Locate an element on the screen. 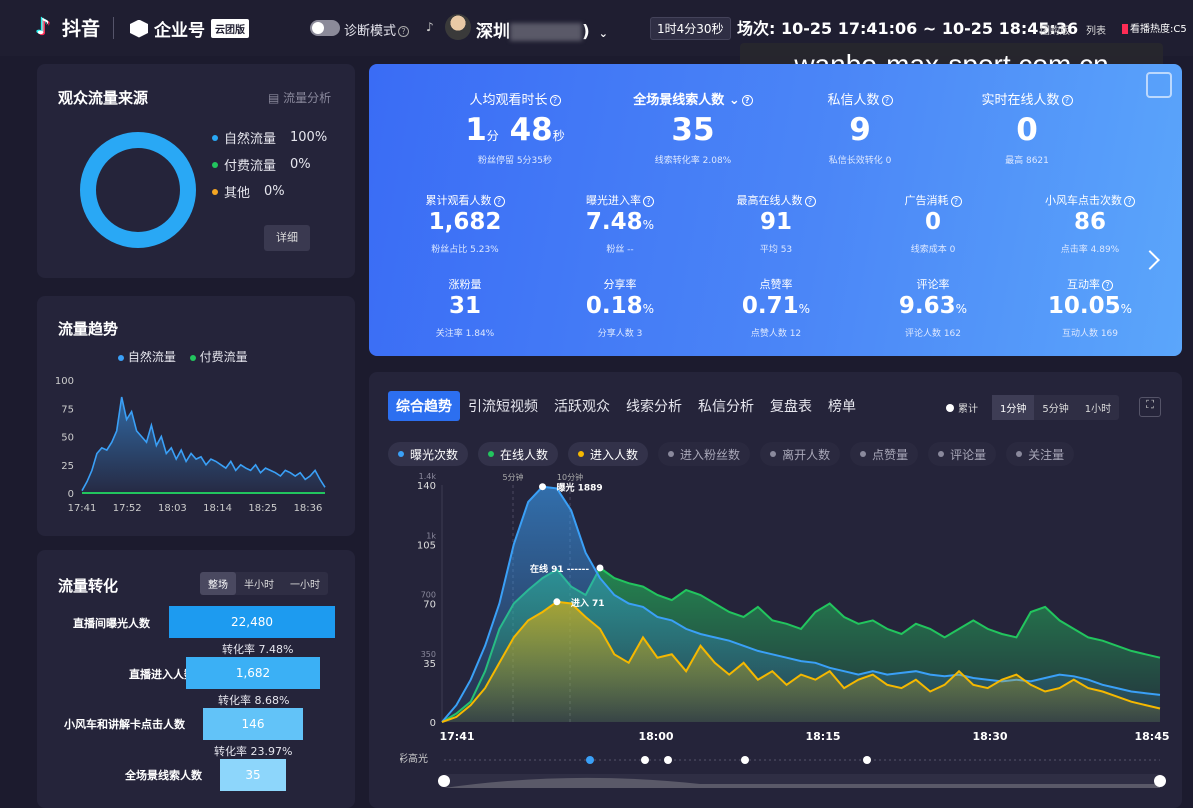  tab-1min: 1分钟 is located at coordinates (1013, 407).